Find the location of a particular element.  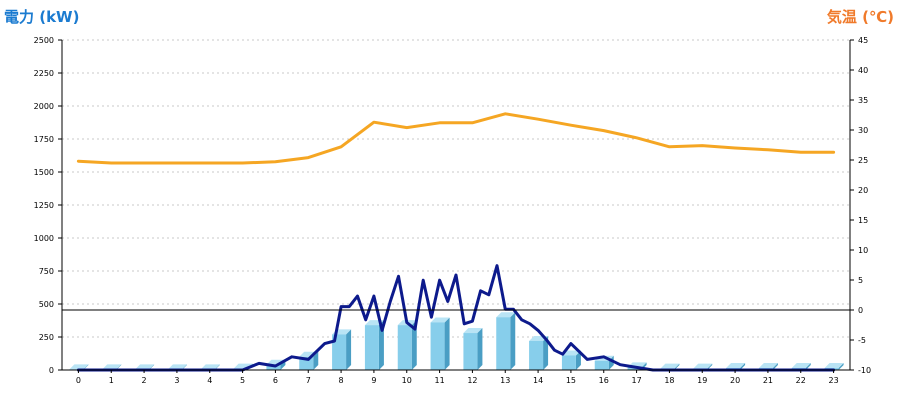

left-tick-label: 2500 is located at coordinates (44, 40).